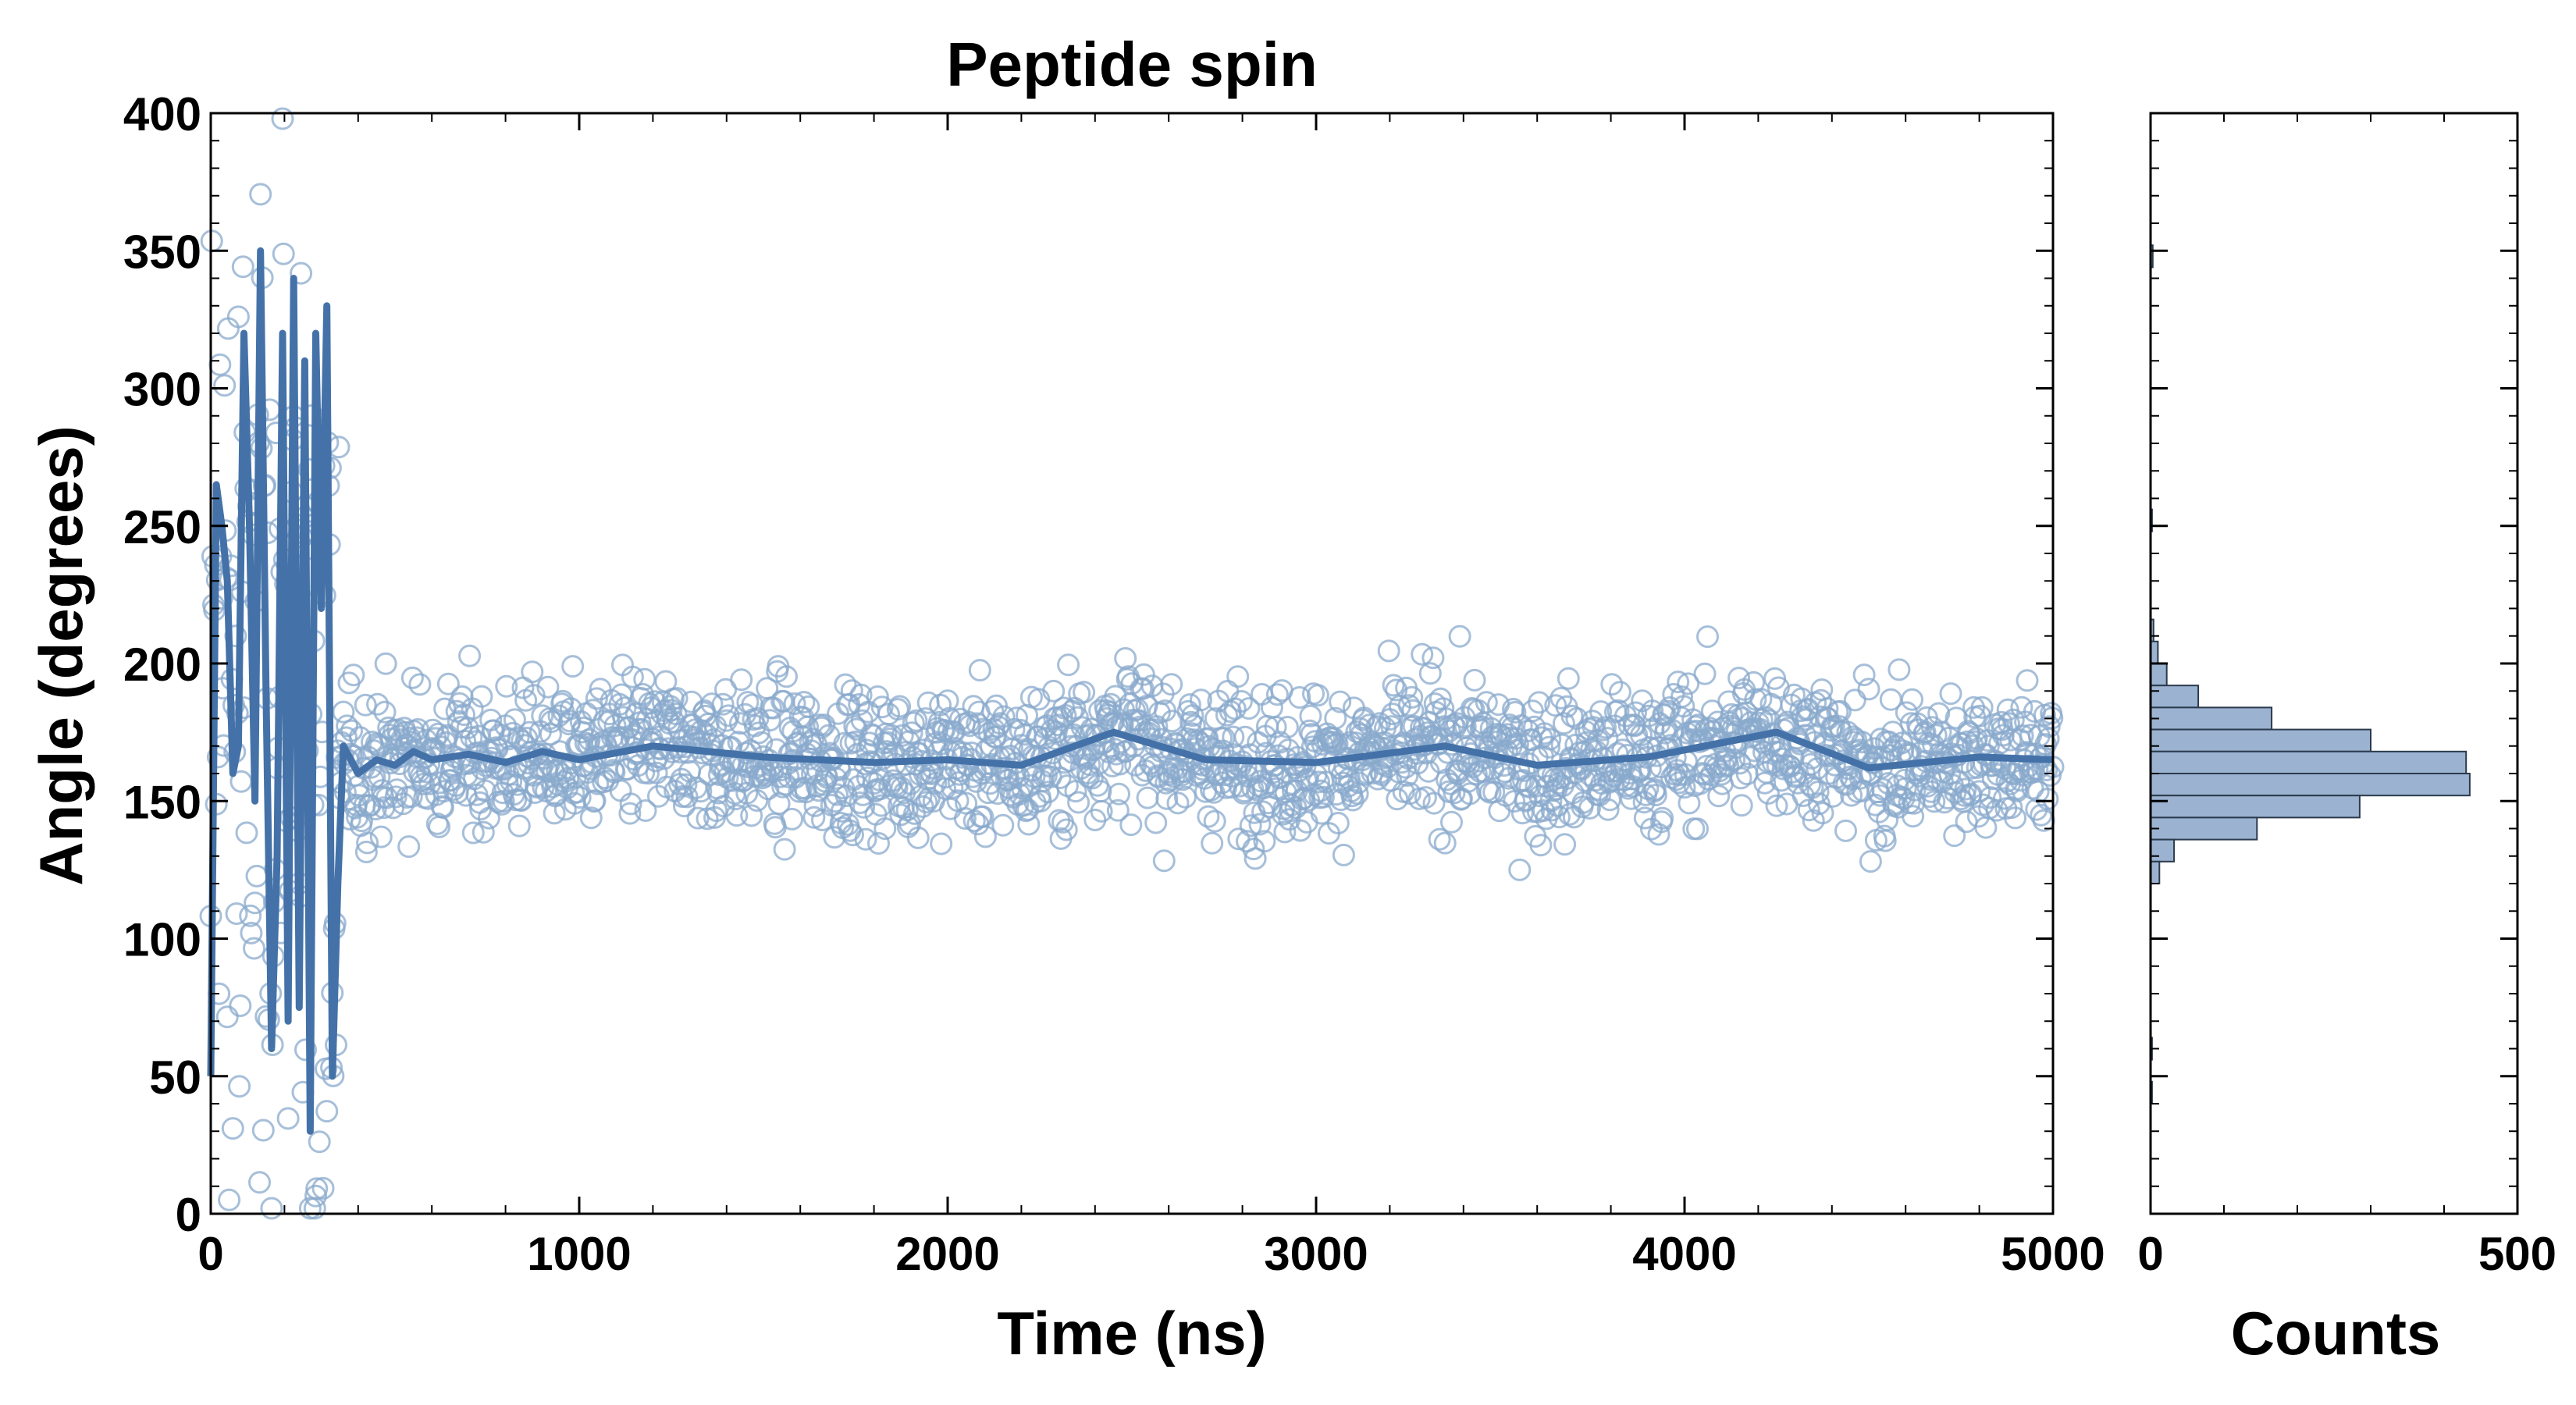 The width and height of the screenshot is (2576, 1405). I want to click on y-tick-label: 150, so click(162, 802).